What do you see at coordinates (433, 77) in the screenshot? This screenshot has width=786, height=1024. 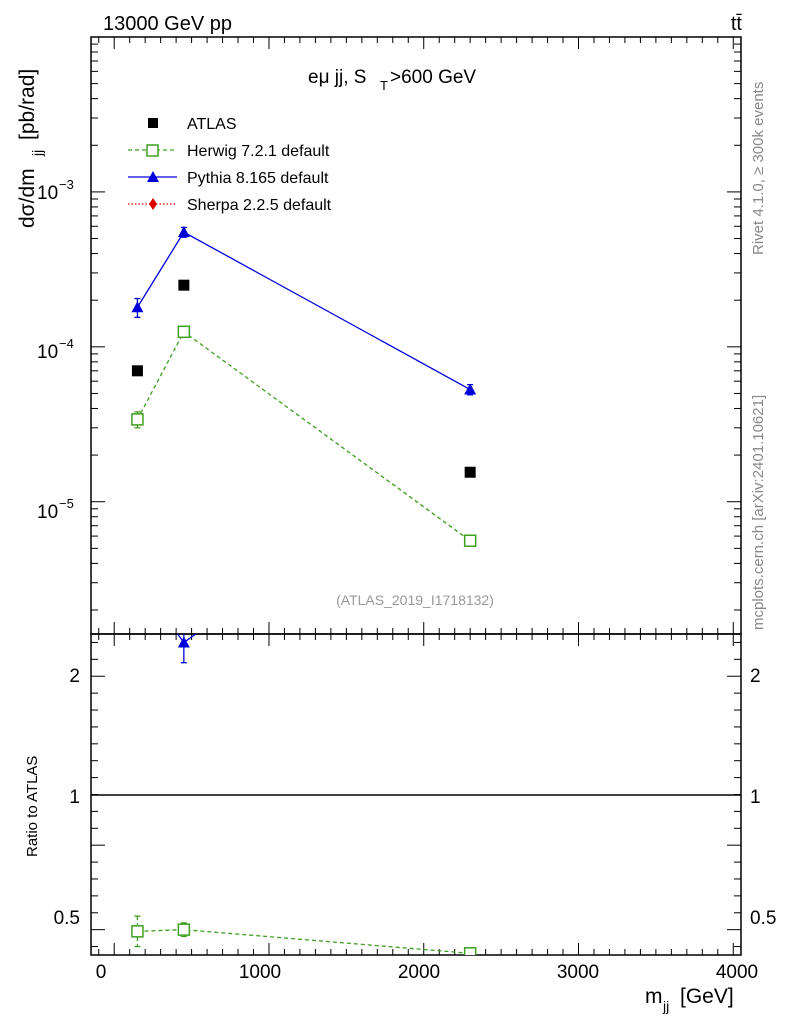 I see `title-cut: >600 GeV` at bounding box center [433, 77].